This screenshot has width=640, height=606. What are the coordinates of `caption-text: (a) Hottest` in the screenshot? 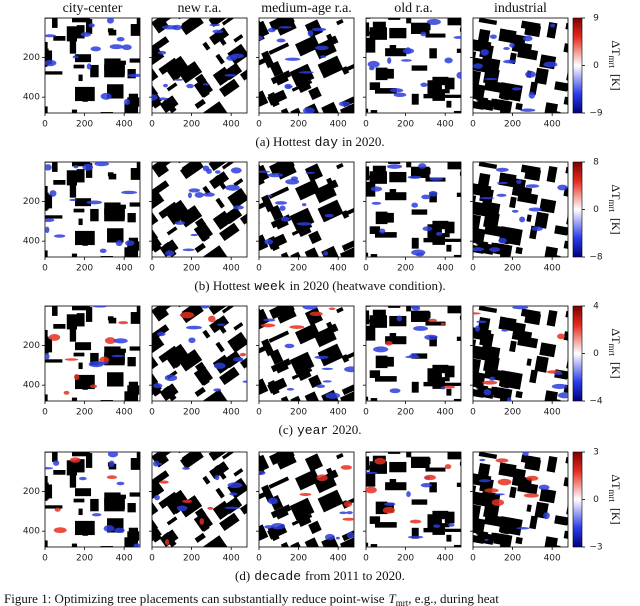 It's located at (283, 141).